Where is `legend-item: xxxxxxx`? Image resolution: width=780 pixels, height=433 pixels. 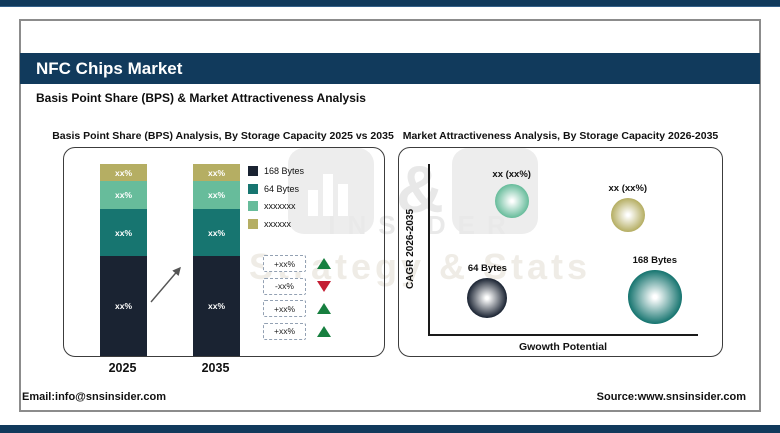 legend-item: xxxxxxx is located at coordinates (276, 206).